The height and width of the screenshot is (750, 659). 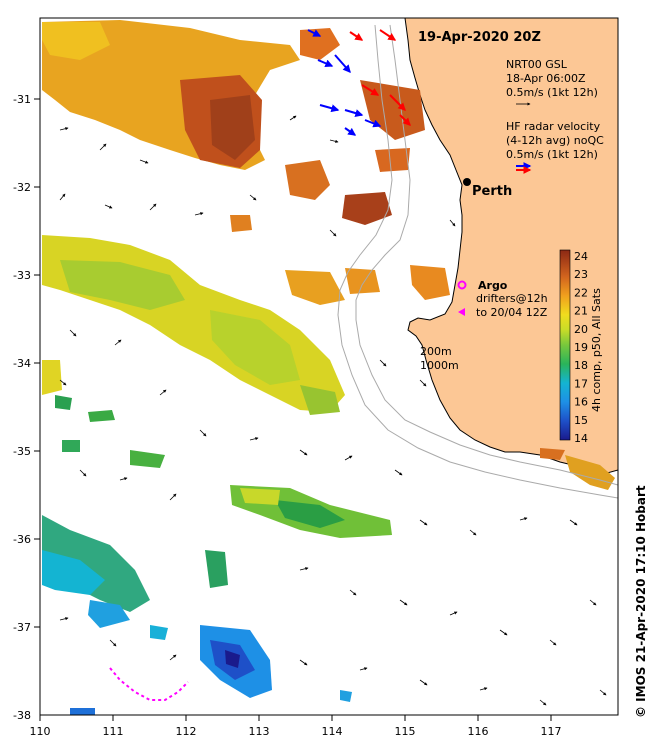 What do you see at coordinates (512, 312) in the screenshot?
I see `drifters-legend-line2: to 20/04 12Z` at bounding box center [512, 312].